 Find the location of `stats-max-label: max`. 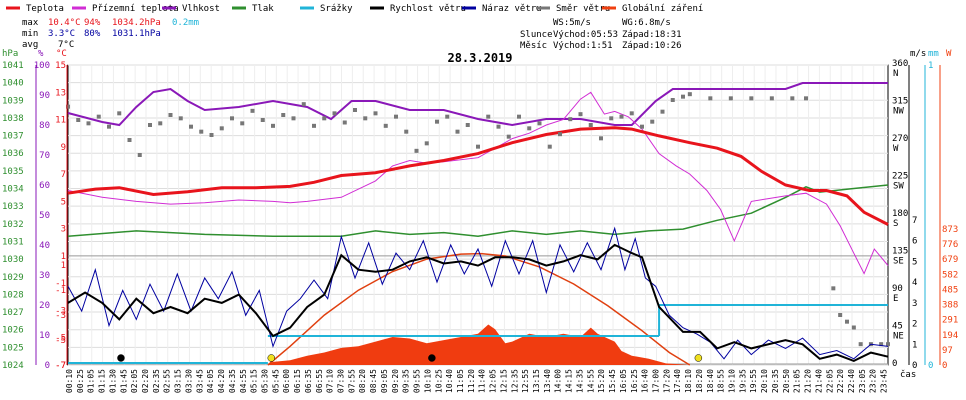

stats-max-label: max is located at coordinates (30, 23).